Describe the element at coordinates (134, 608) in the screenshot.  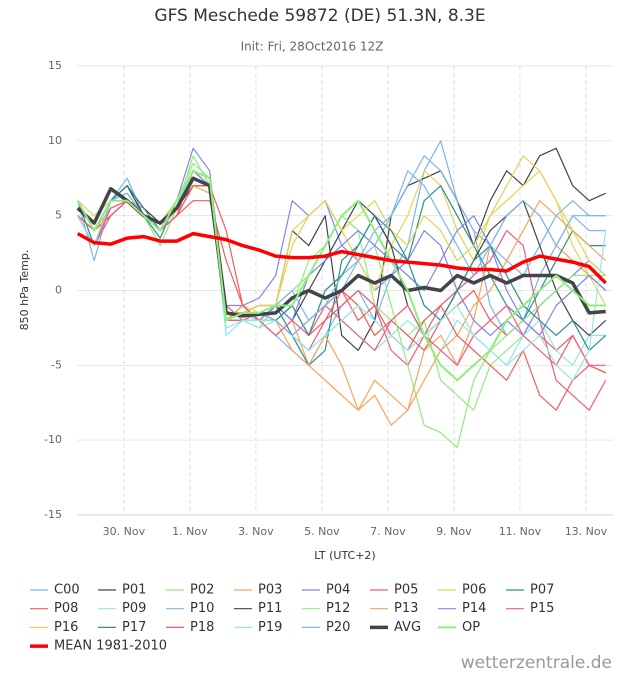
I see `legend-label: P09` at that location.